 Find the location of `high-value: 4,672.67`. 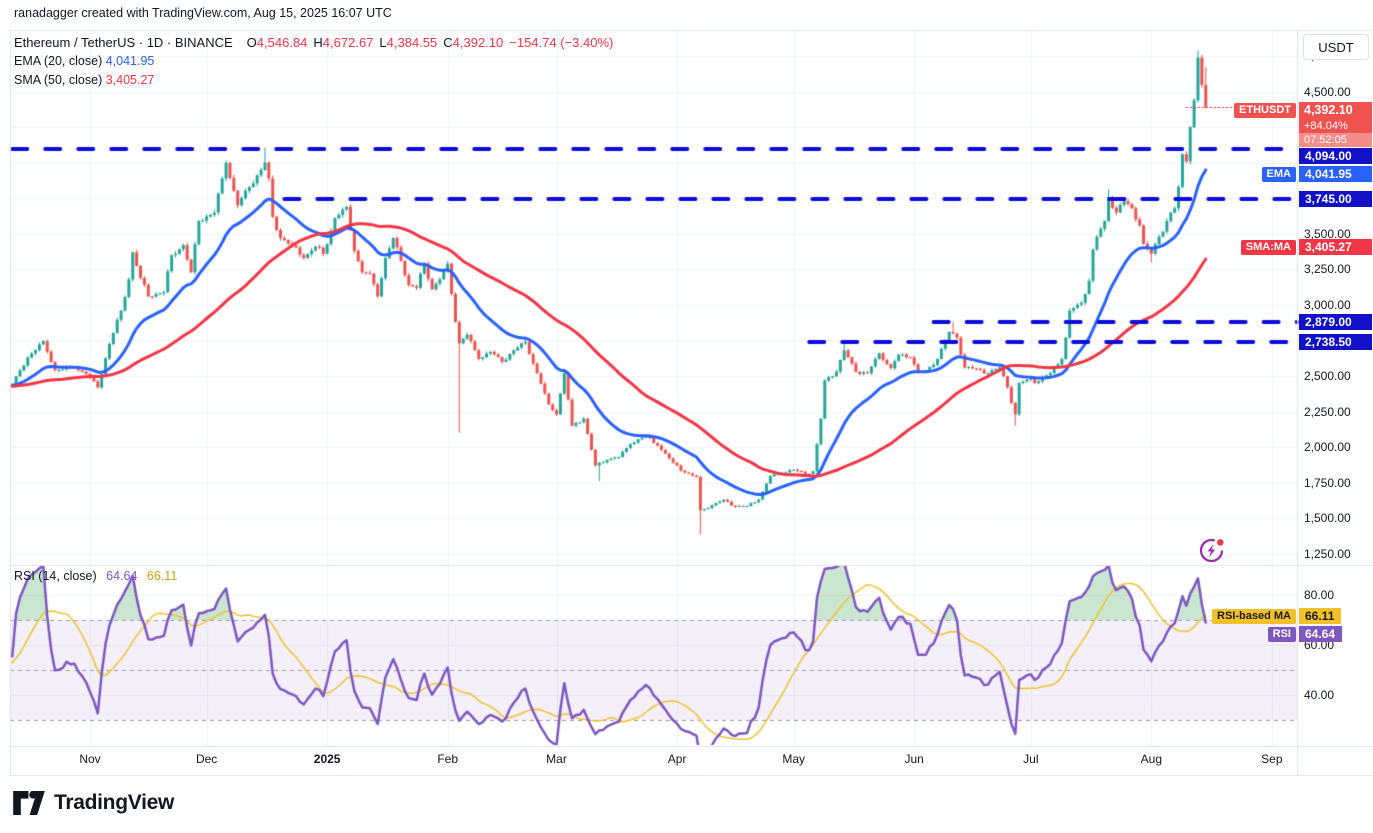

high-value: 4,672.67 is located at coordinates (348, 42).